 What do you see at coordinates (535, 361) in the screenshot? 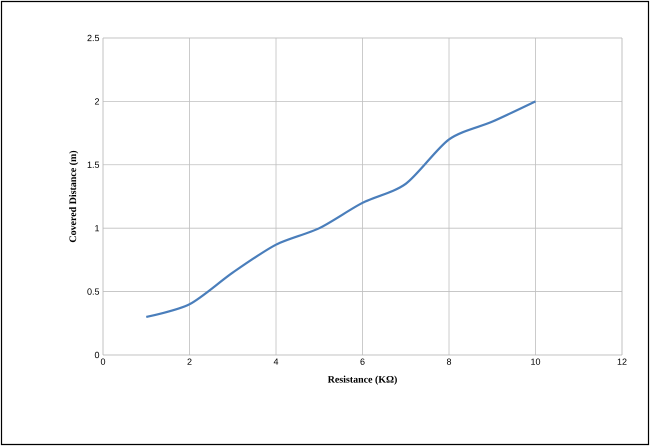
I see `x-tick-label: 10` at bounding box center [535, 361].